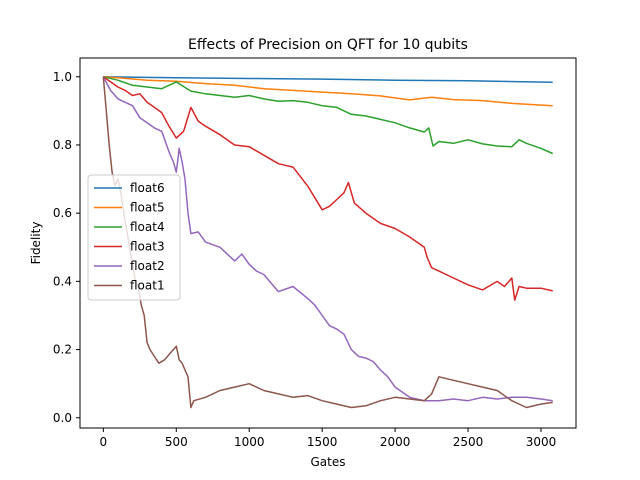  I want to click on x-tick-label: 1000, so click(249, 442).